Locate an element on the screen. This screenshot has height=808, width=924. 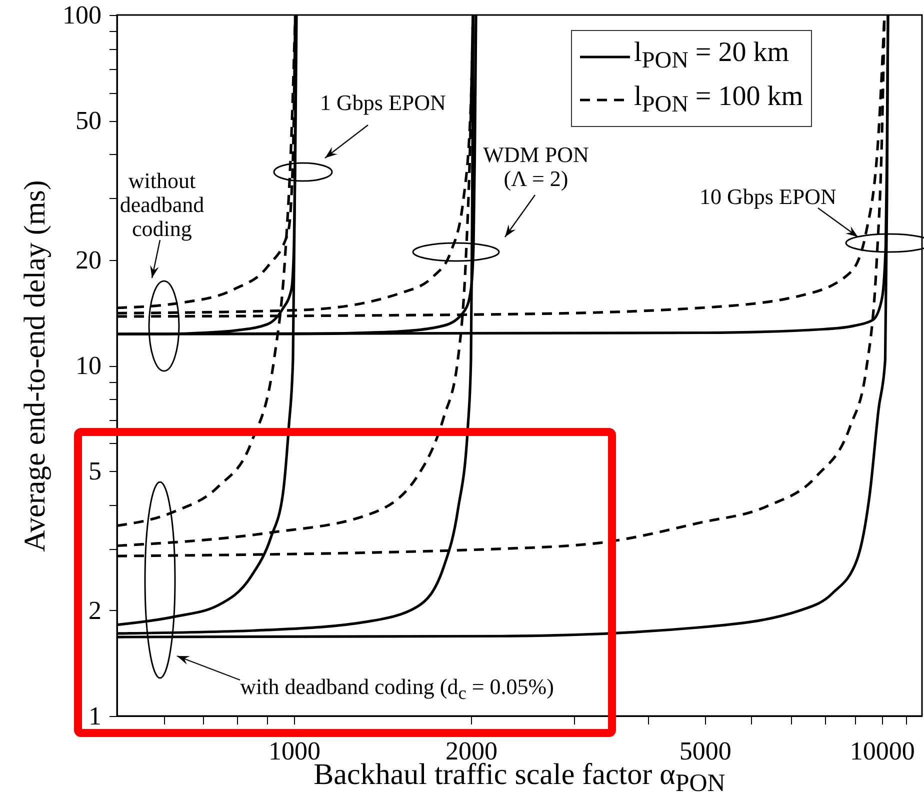
y-tick-label: 2 is located at coordinates (95, 610).